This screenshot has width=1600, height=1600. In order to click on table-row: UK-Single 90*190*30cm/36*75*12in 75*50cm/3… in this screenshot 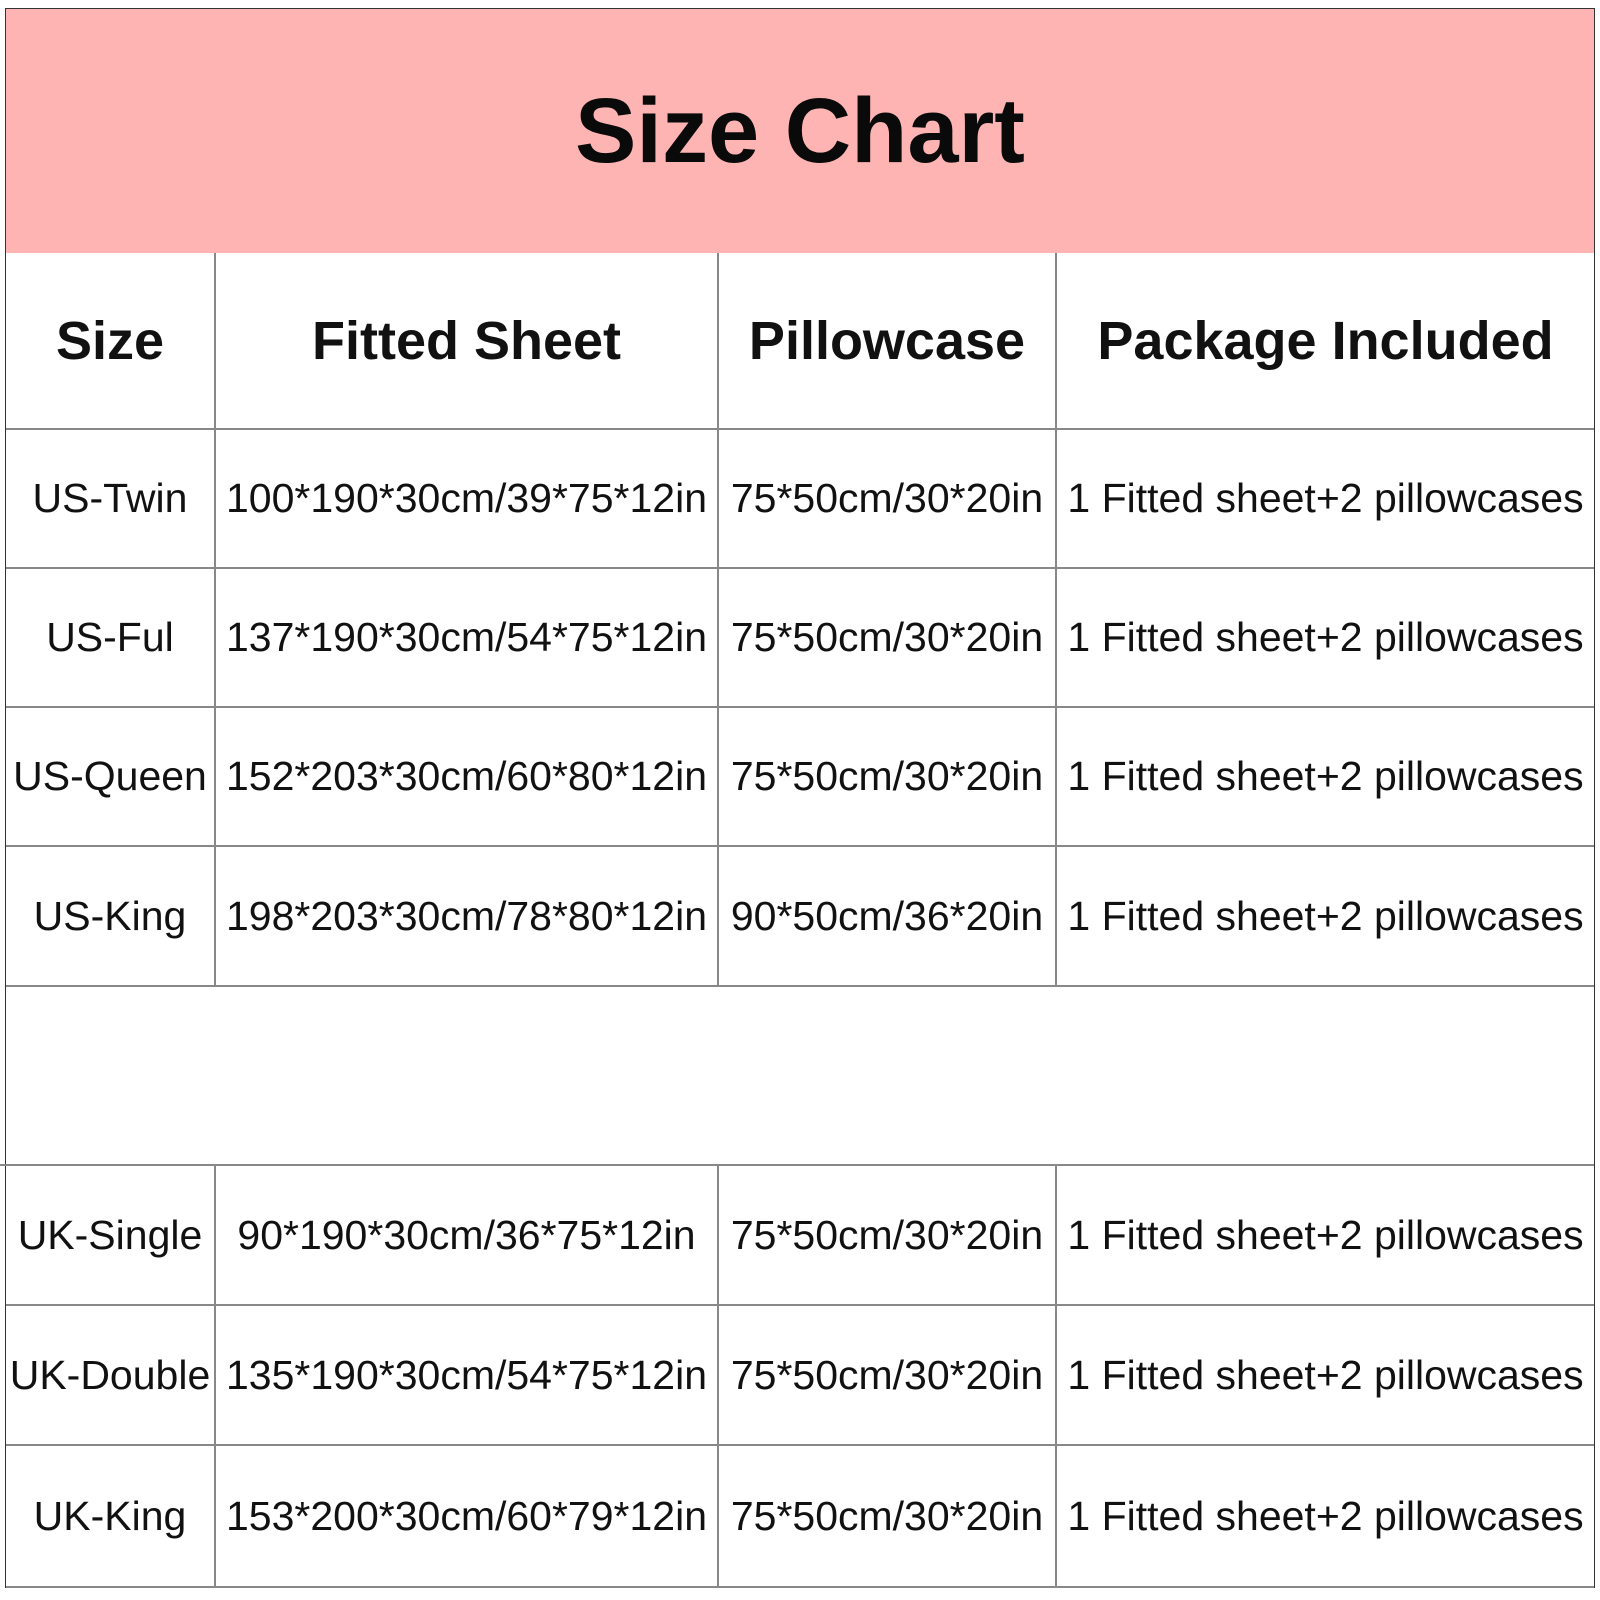, I will do `click(800, 1236)`.